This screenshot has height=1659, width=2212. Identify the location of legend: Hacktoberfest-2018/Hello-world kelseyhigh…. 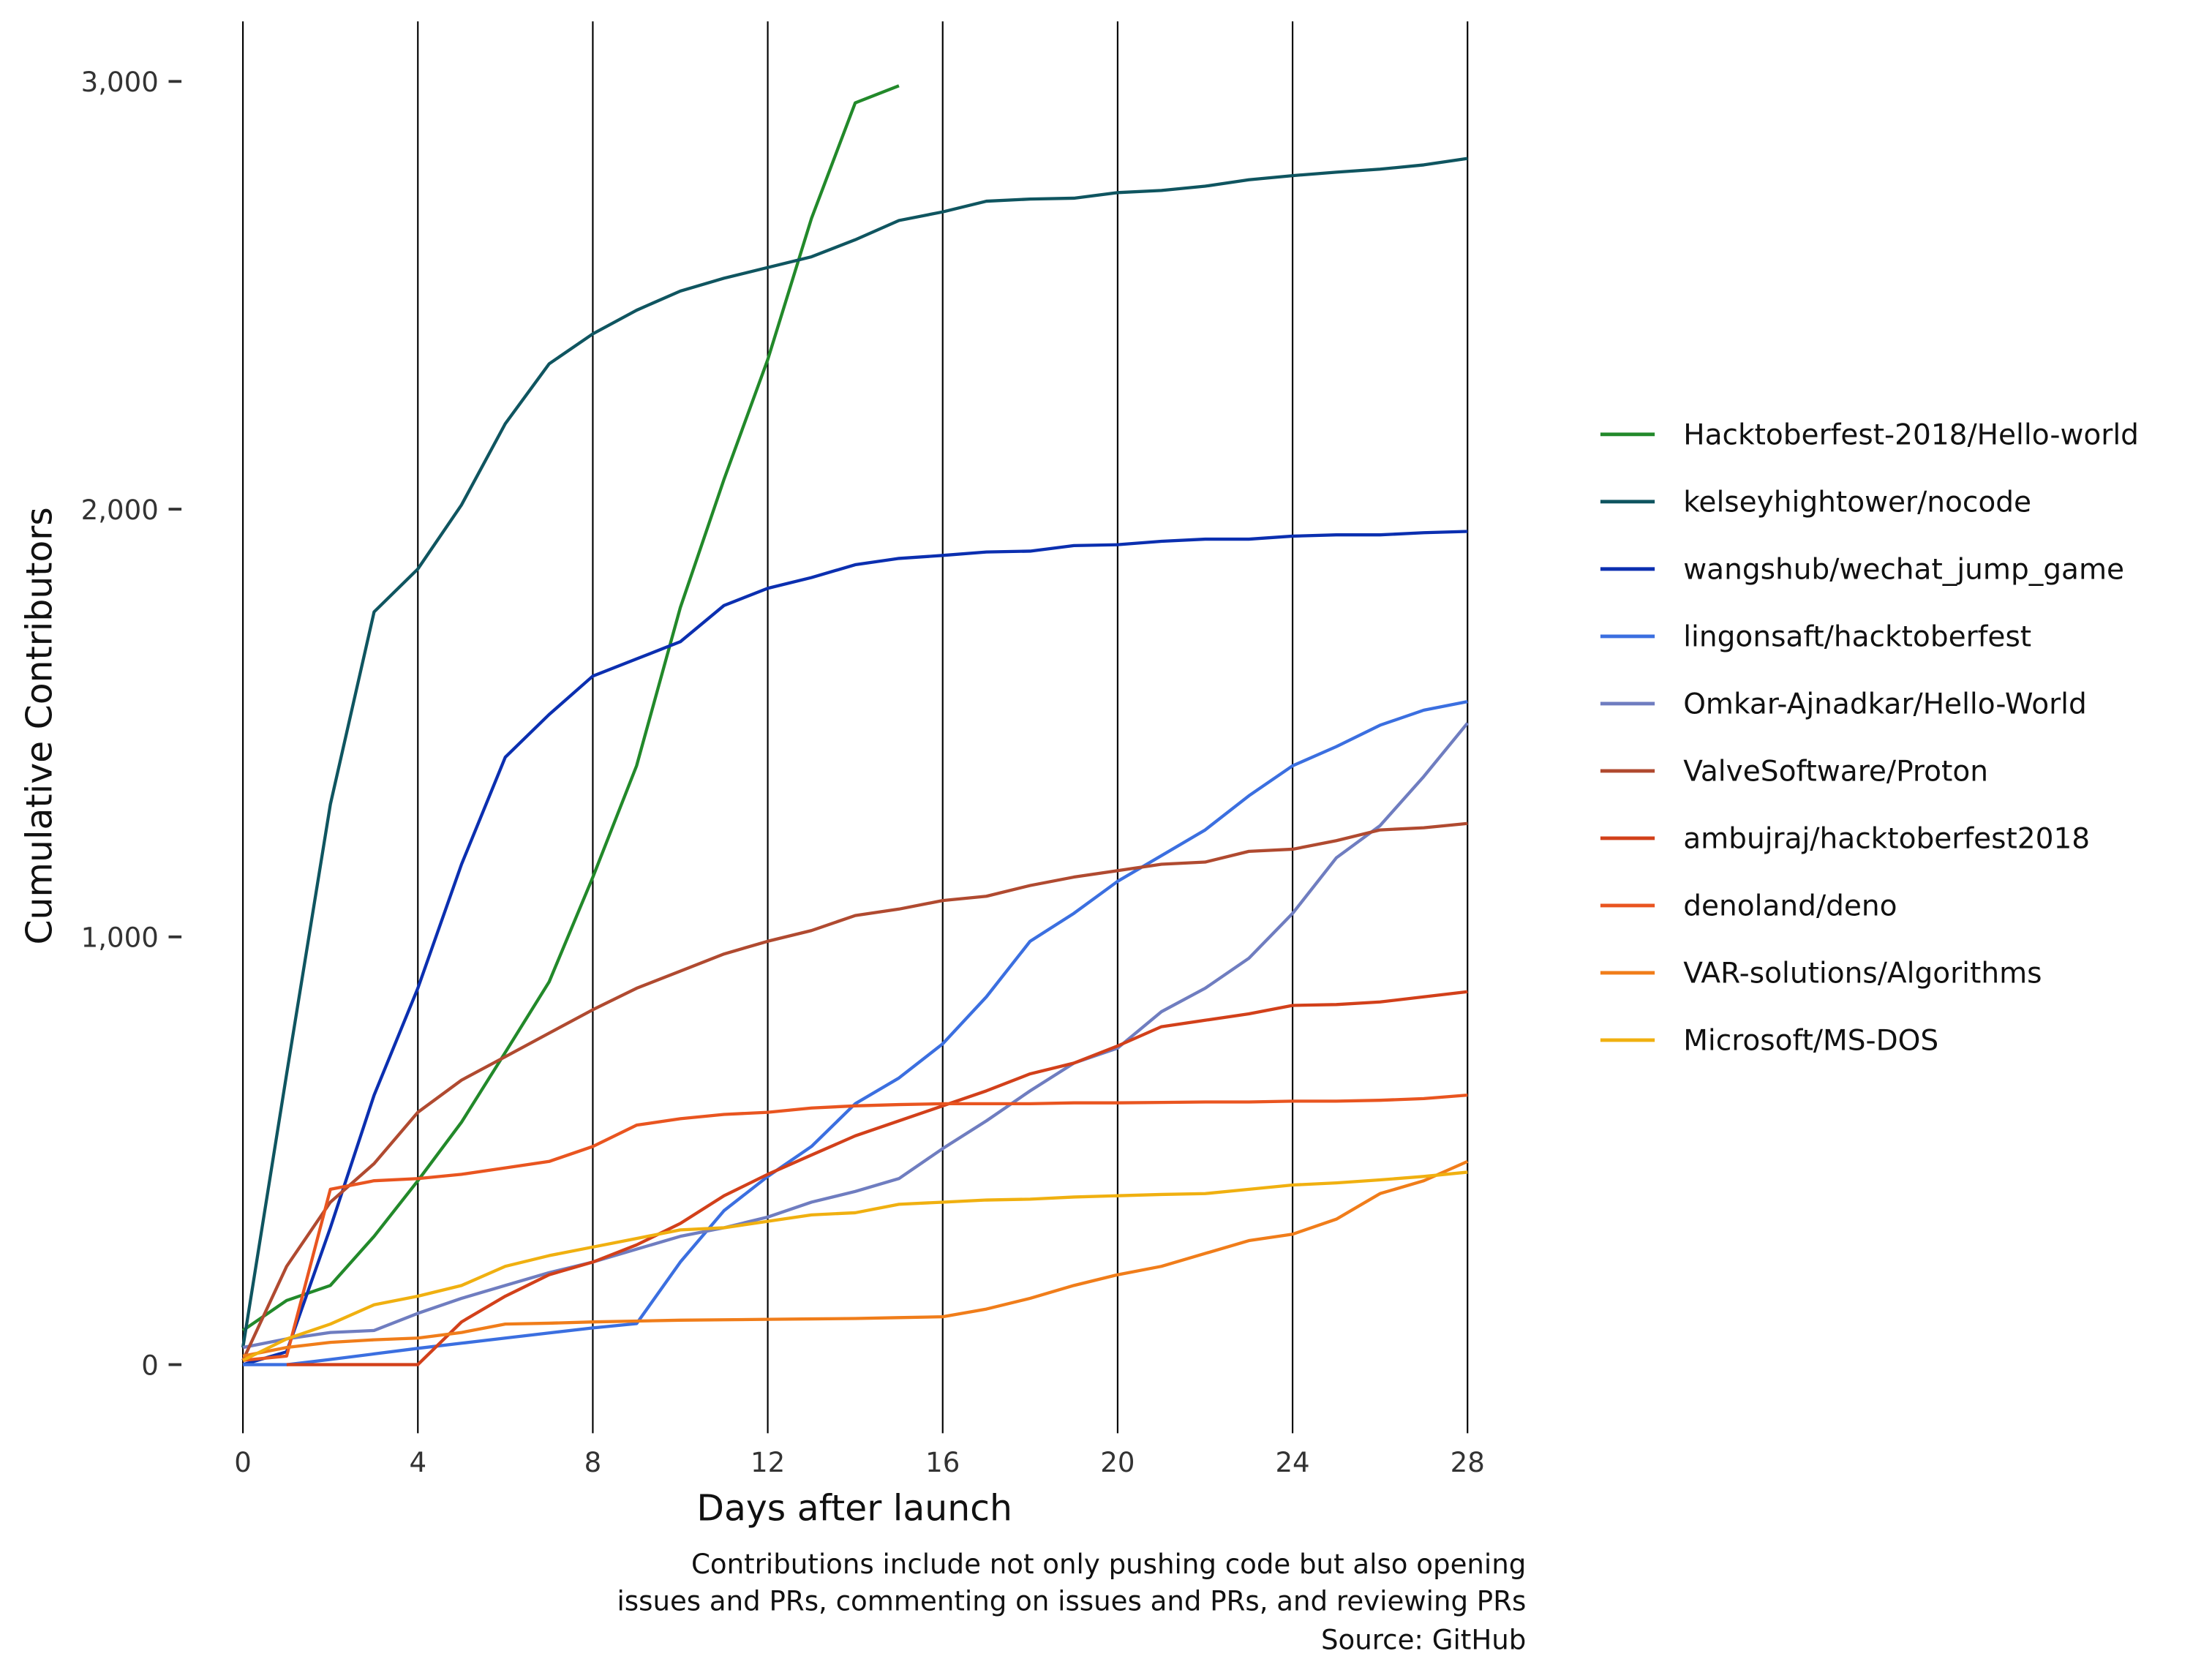
(1869, 738).